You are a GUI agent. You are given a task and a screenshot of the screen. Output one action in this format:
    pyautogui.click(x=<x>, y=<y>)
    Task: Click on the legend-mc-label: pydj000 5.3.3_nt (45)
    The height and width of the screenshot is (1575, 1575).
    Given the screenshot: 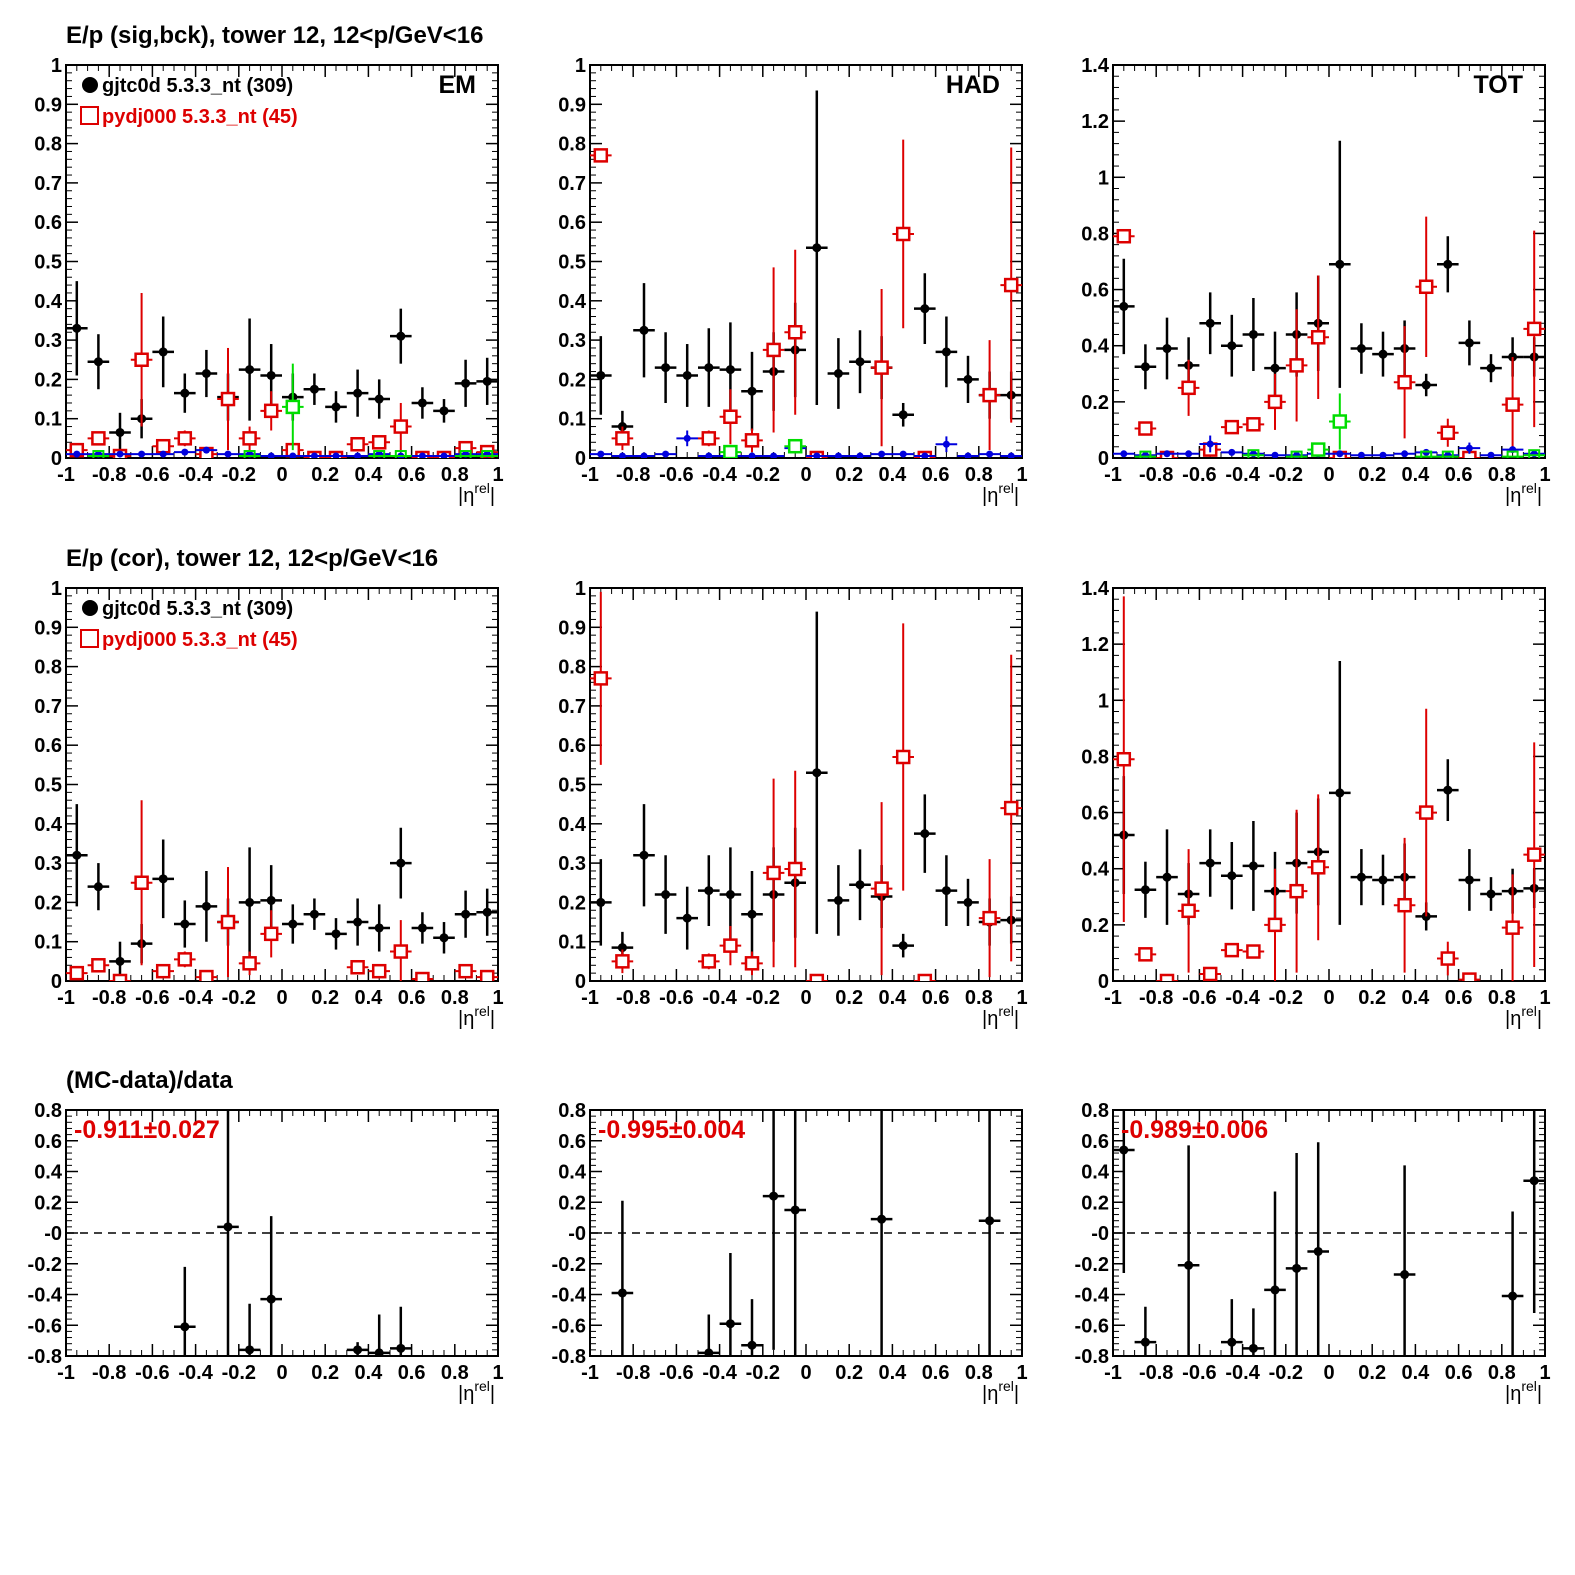 What is the action you would take?
    pyautogui.click(x=200, y=640)
    